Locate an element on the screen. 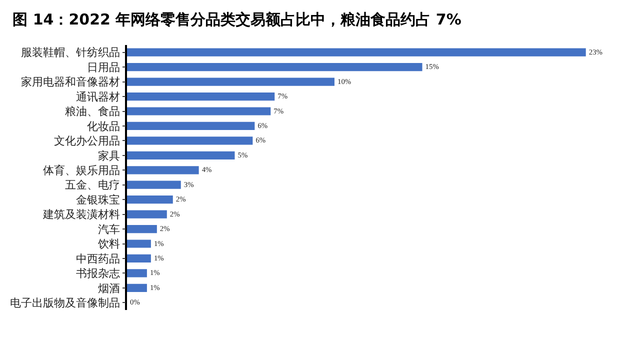  y-tick-label: 饮料 is located at coordinates (108, 244).